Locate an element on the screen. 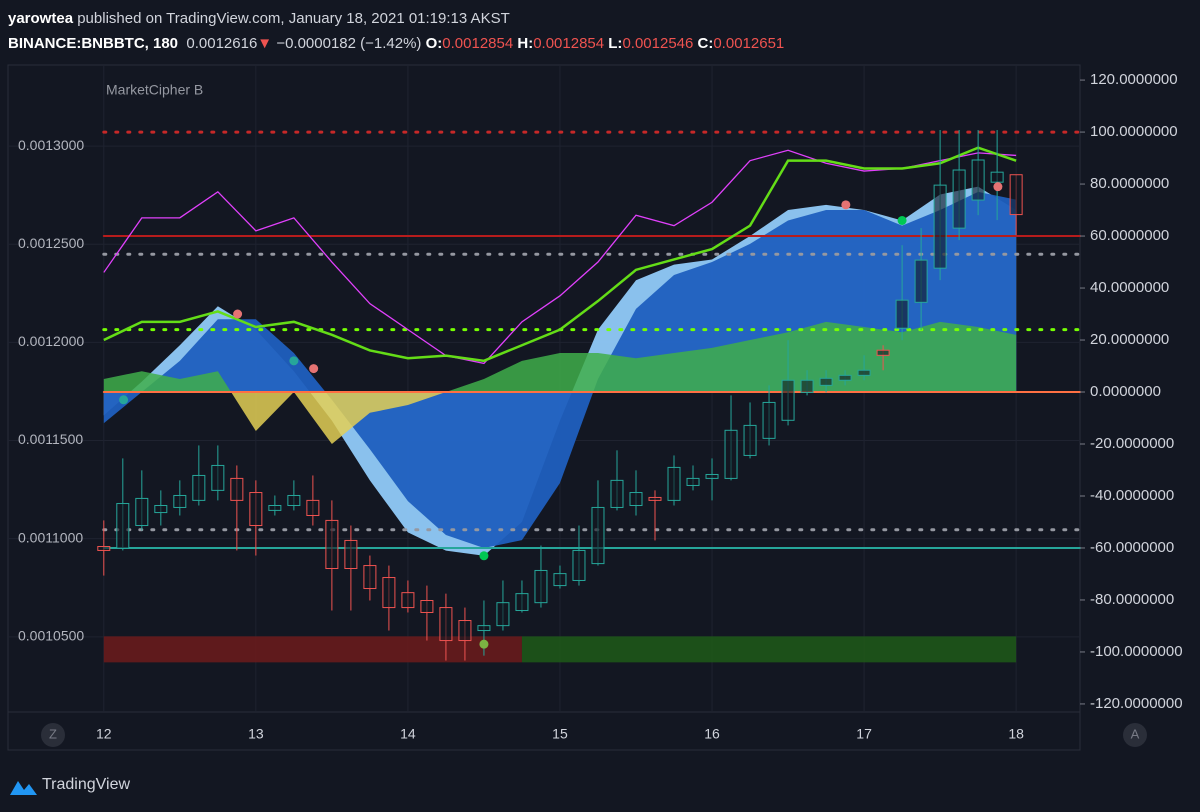 This screenshot has width=1200, height=812. money-flow-negative is located at coordinates (338, 418).